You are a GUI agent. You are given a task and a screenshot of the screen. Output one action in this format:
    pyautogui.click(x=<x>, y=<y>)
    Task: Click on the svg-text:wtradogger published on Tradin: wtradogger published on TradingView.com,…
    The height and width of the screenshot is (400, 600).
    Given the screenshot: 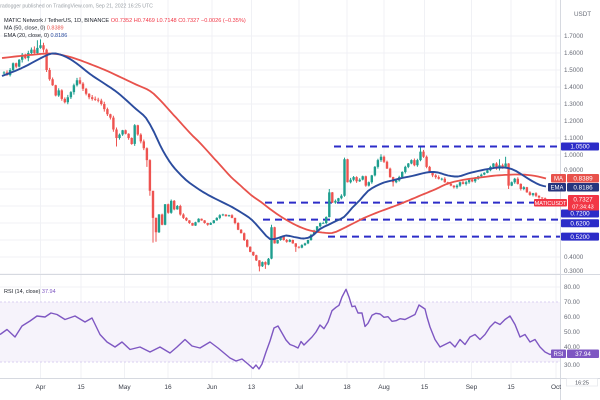 What is the action you would take?
    pyautogui.click(x=76, y=7)
    